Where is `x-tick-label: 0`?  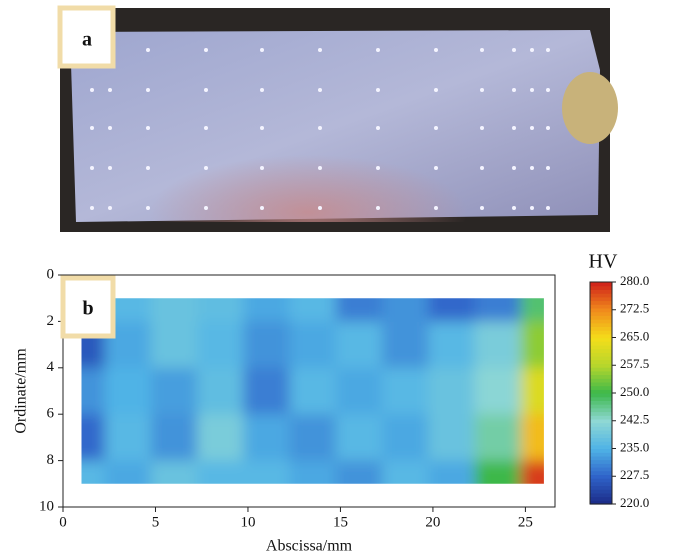 x-tick-label: 0 is located at coordinates (63, 522).